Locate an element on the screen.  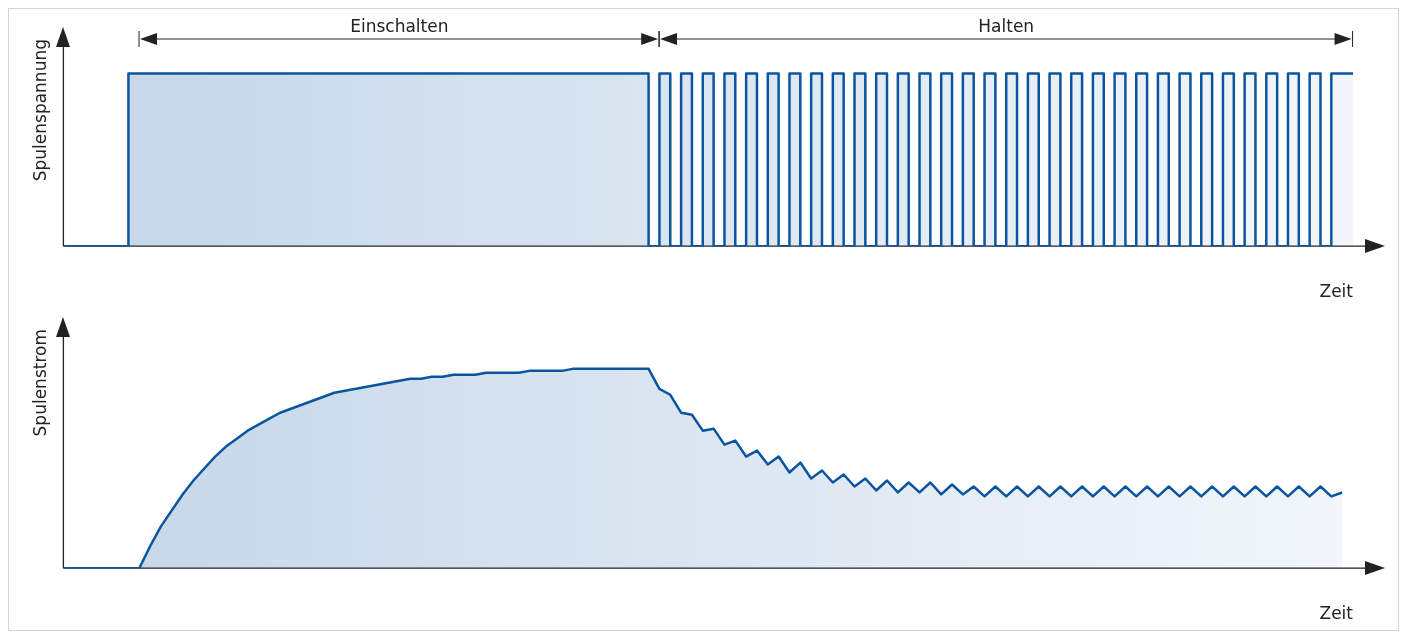
text: Einschalten is located at coordinates (399, 25).